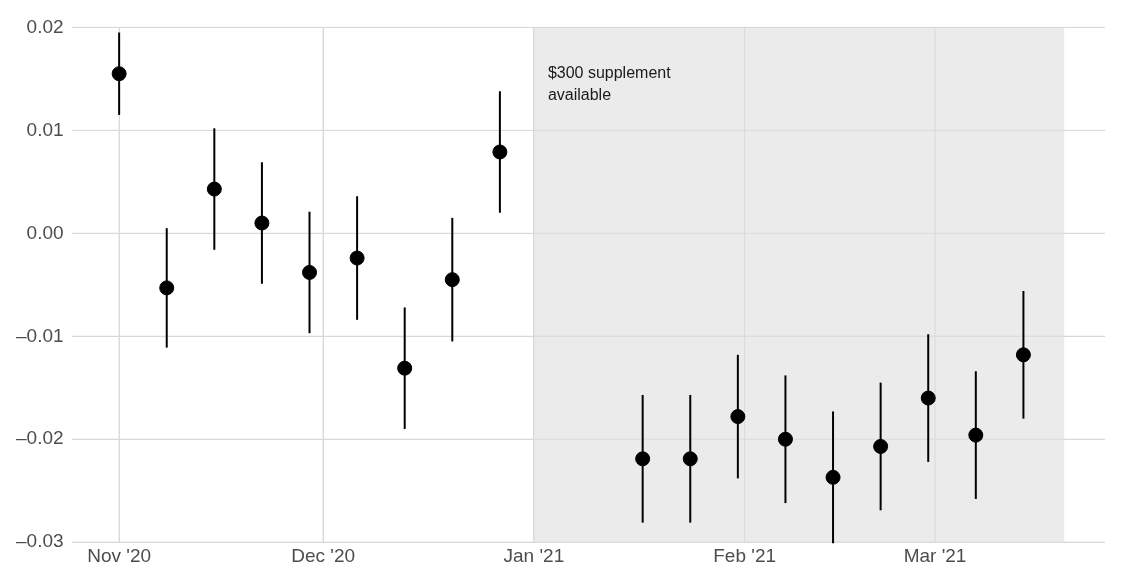 The width and height of the screenshot is (1123, 579). What do you see at coordinates (40, 438) in the screenshot?
I see `y-tick-label: –0.02` at bounding box center [40, 438].